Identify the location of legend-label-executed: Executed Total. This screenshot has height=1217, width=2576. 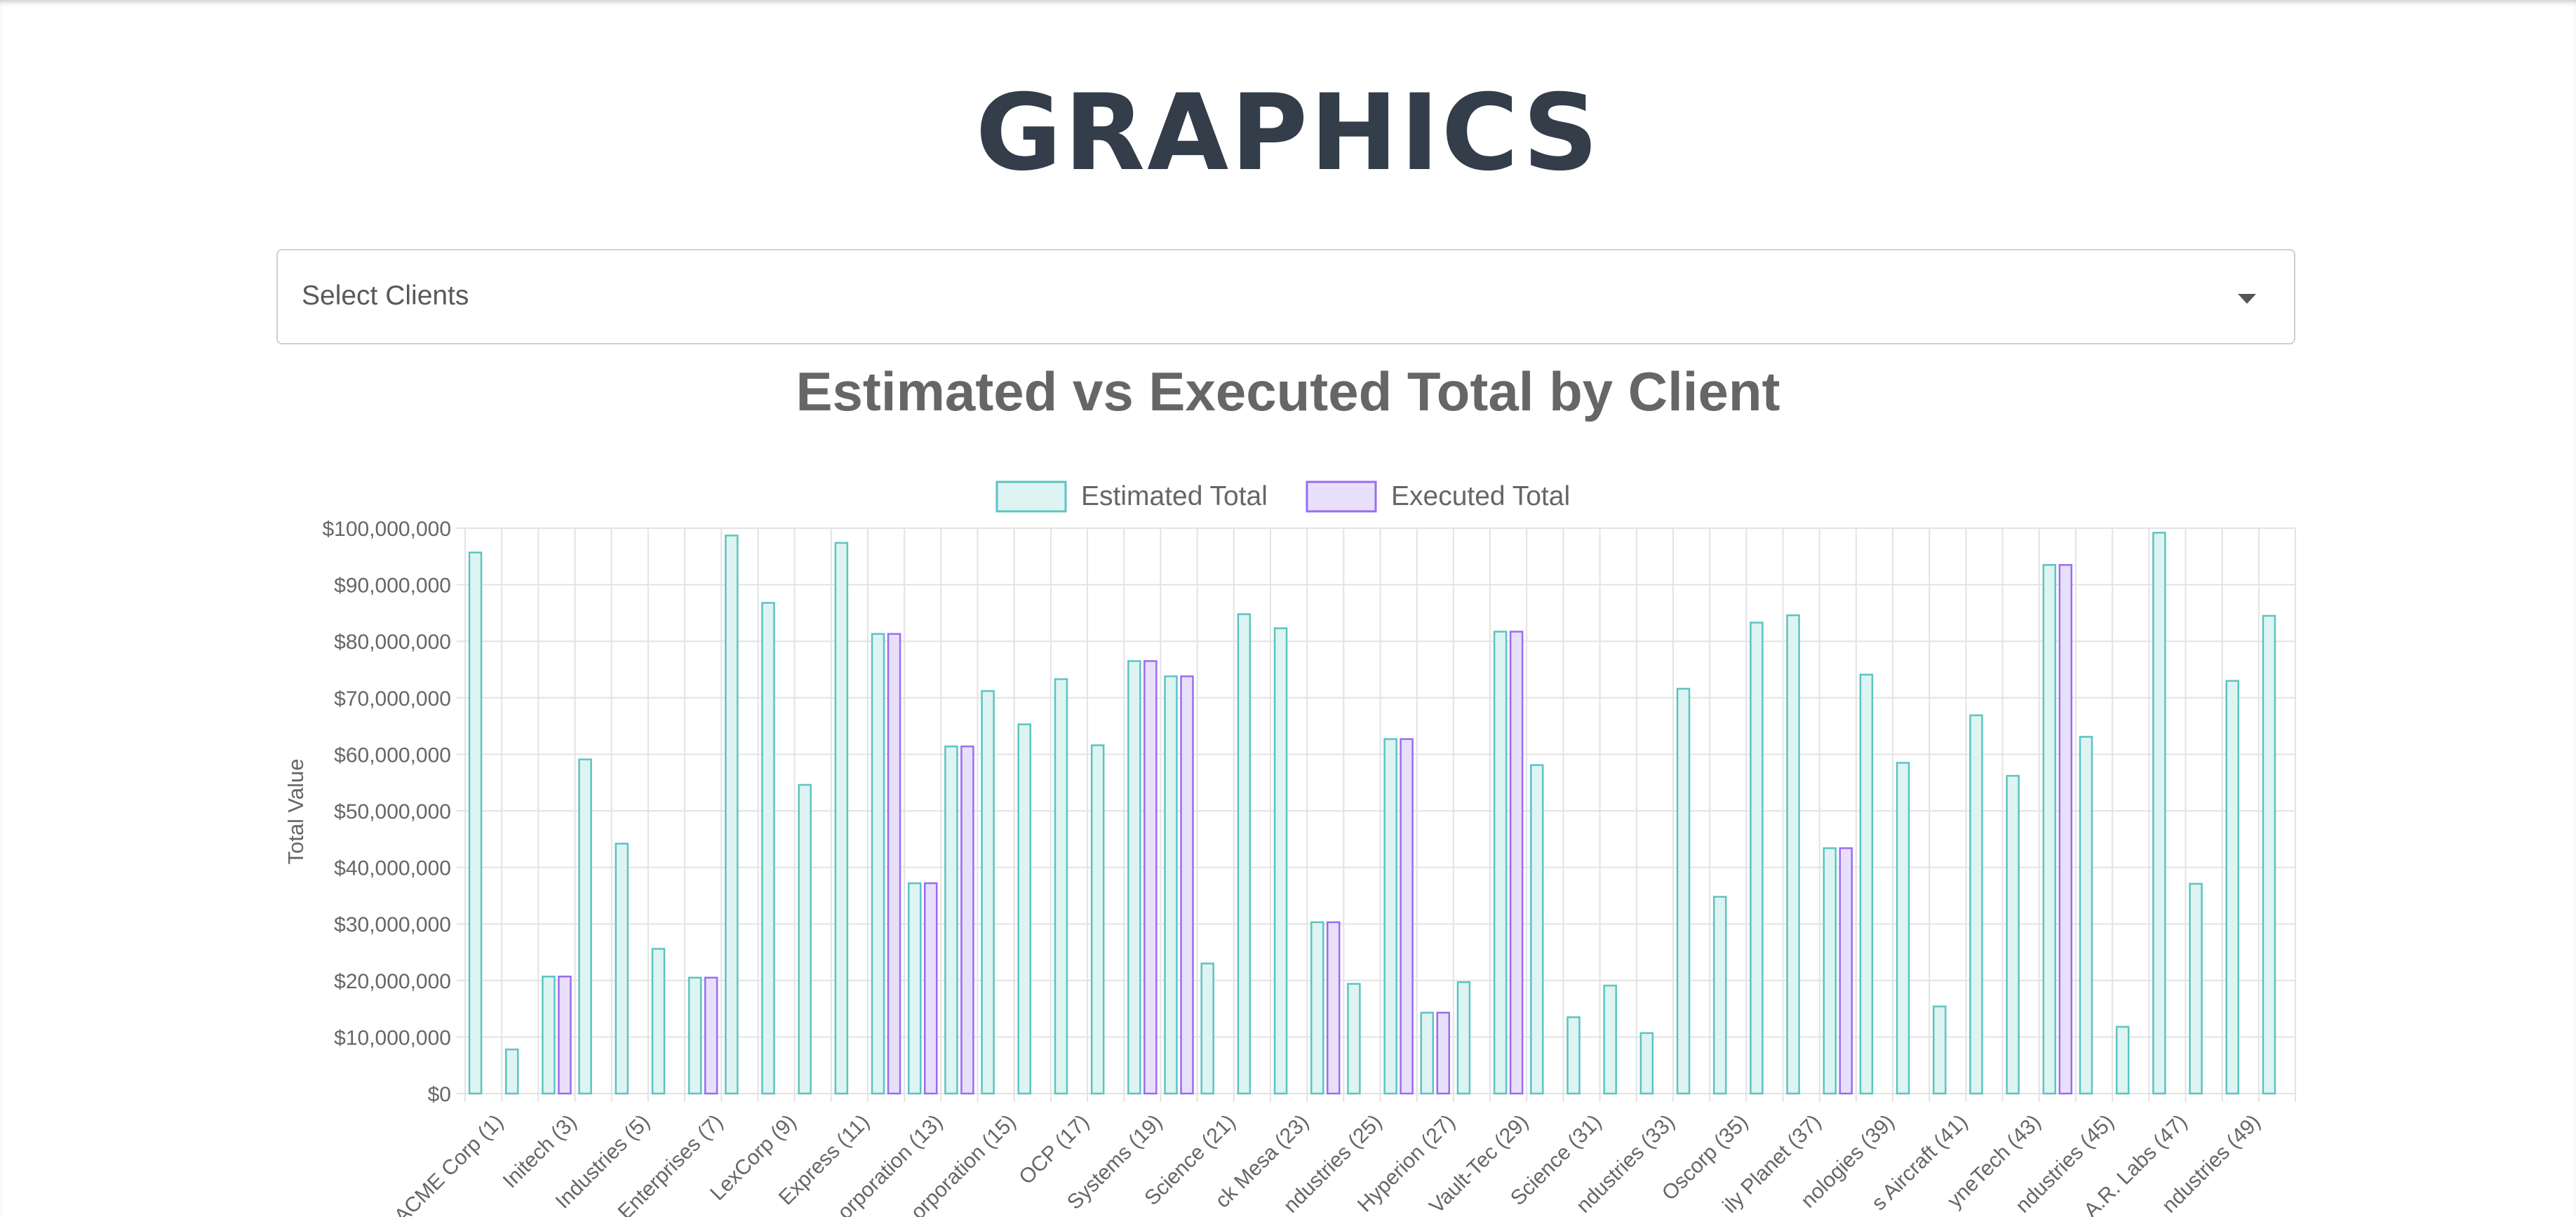
(1480, 496).